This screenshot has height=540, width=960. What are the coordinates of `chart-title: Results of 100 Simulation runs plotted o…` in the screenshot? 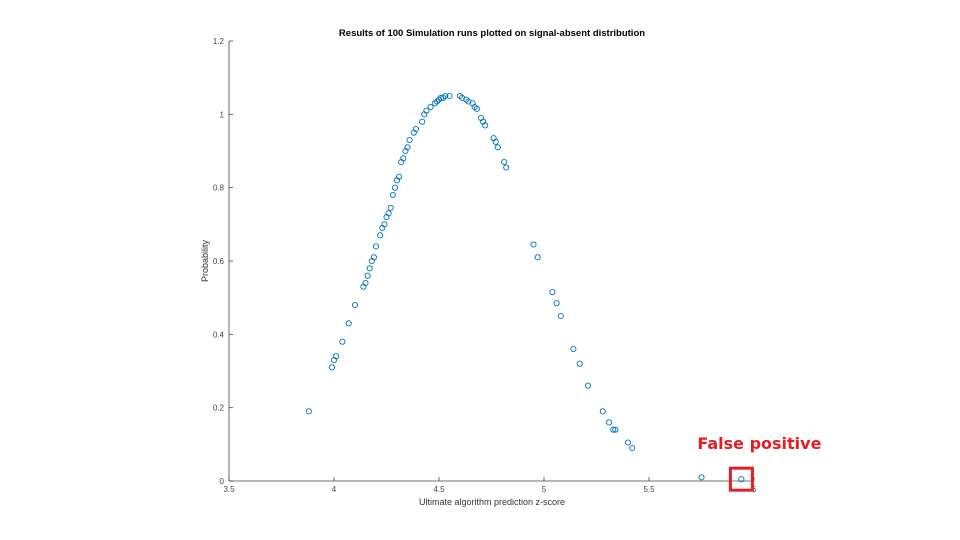 It's located at (492, 33).